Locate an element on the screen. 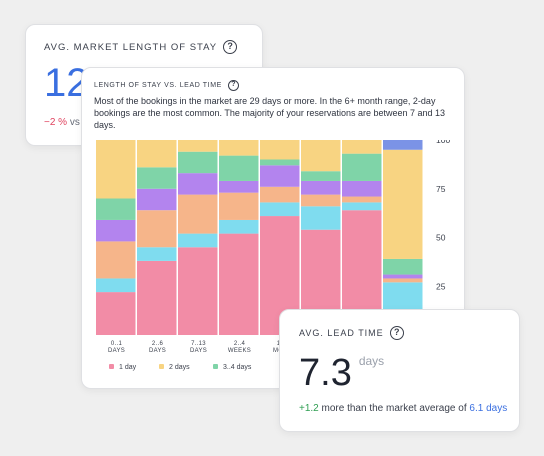  lead-value-row: 7.3 days is located at coordinates (341, 373).